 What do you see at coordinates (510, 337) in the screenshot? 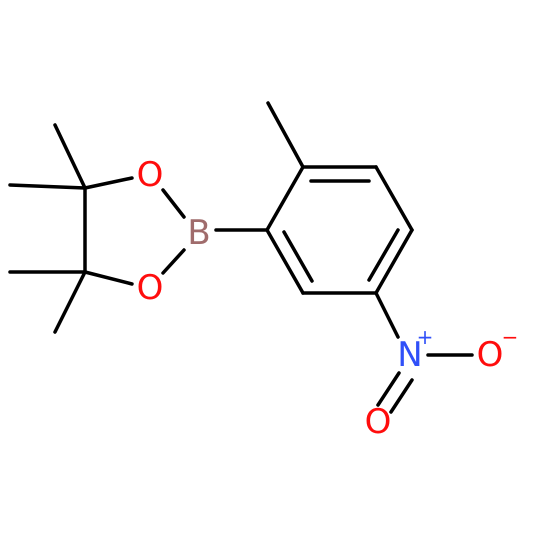
I see `charge-label: −` at bounding box center [510, 337].